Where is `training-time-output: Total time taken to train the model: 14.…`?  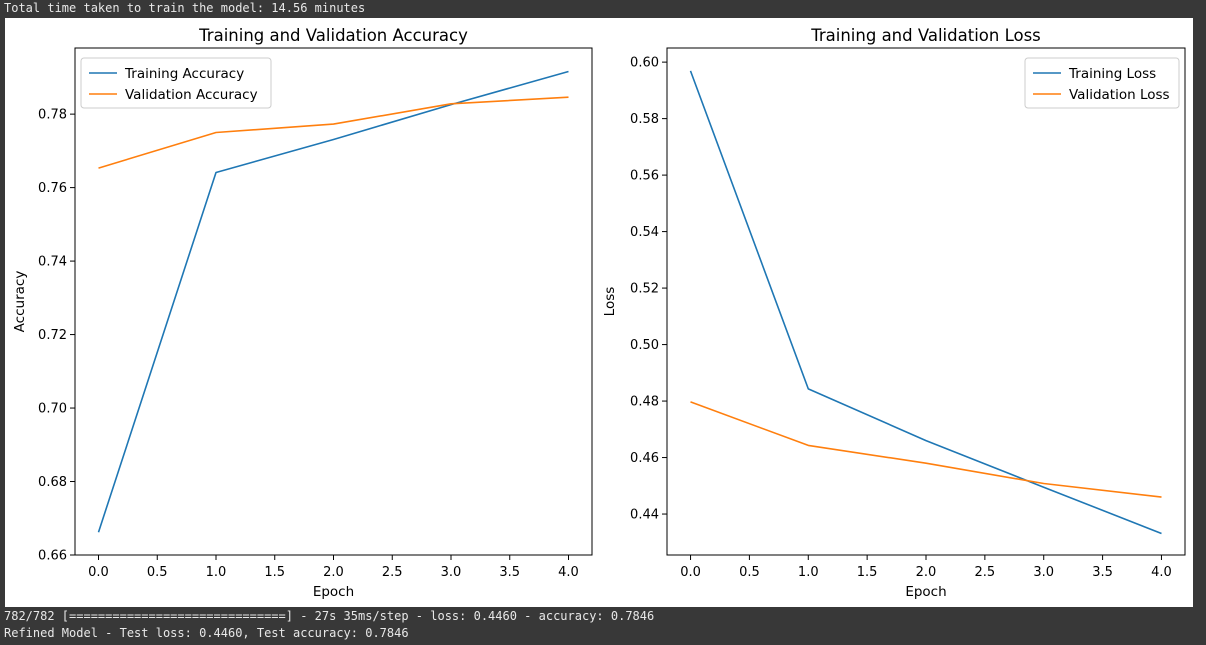
training-time-output: Total time taken to train the model: 14.… is located at coordinates (185, 8).